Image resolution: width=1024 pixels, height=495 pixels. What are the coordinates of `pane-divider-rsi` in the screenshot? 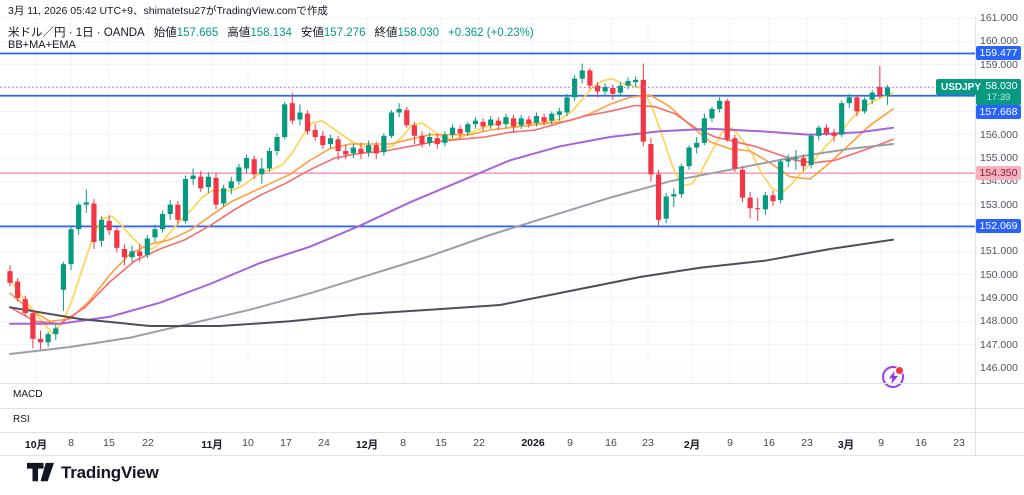 It's located at (512, 408).